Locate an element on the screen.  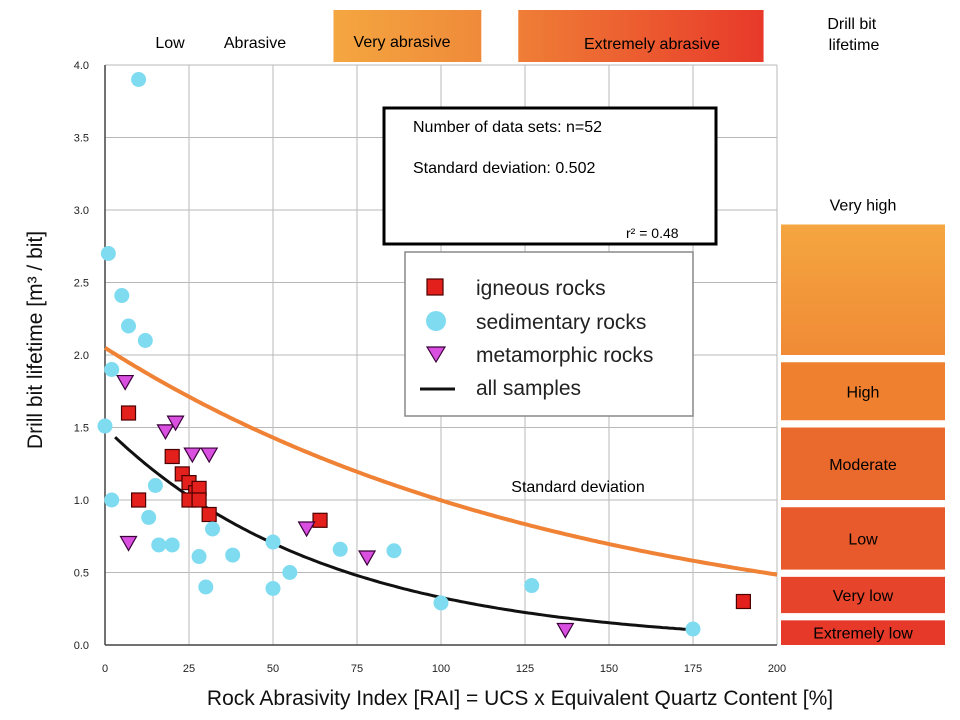
y-tick-label: 1.5 is located at coordinates (81, 429).